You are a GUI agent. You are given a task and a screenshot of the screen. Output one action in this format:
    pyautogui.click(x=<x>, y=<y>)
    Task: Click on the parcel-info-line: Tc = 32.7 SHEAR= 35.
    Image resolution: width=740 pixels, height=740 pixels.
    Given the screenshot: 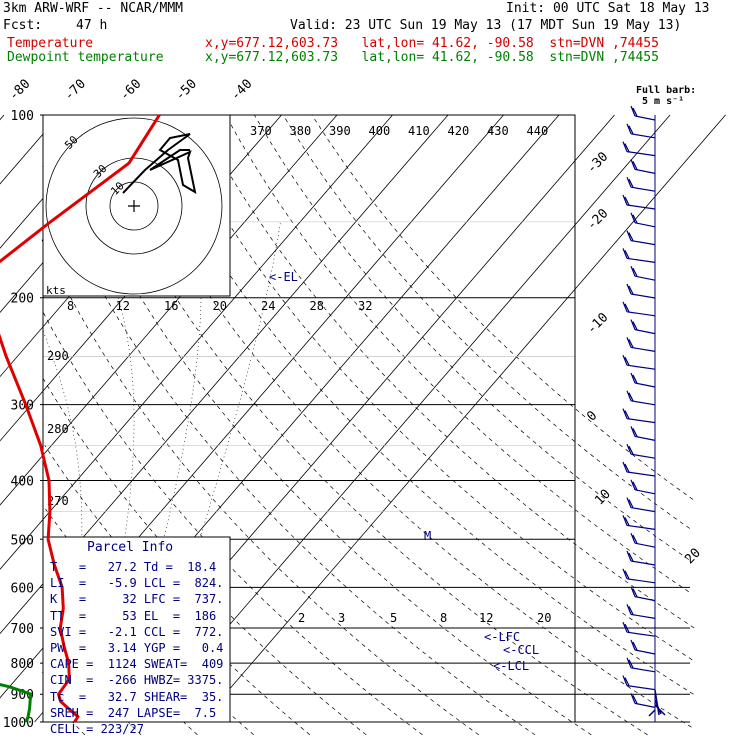 What is the action you would take?
    pyautogui.click(x=137, y=696)
    